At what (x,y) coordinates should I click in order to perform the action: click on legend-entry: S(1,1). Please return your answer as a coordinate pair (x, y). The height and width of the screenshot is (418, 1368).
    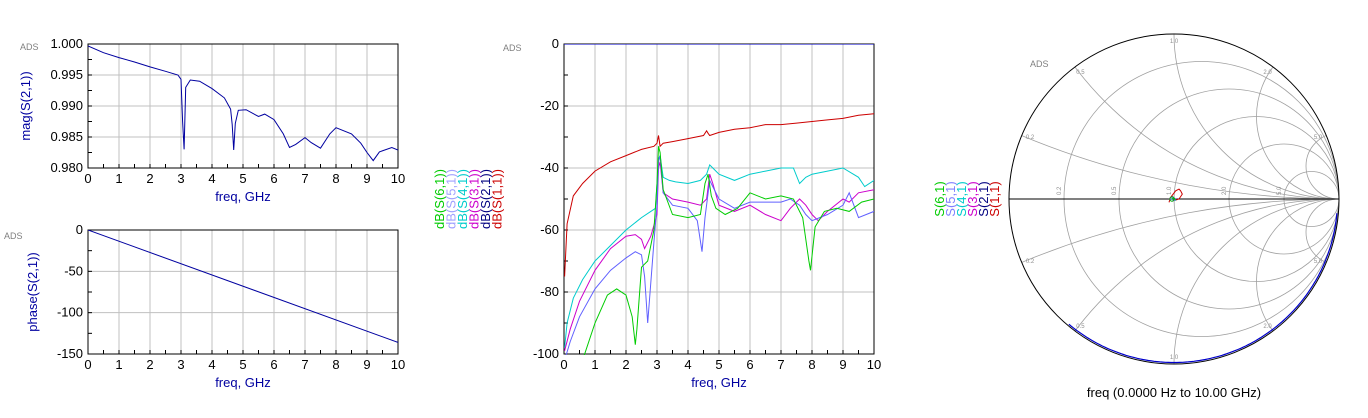
    Looking at the image, I should click on (994, 198).